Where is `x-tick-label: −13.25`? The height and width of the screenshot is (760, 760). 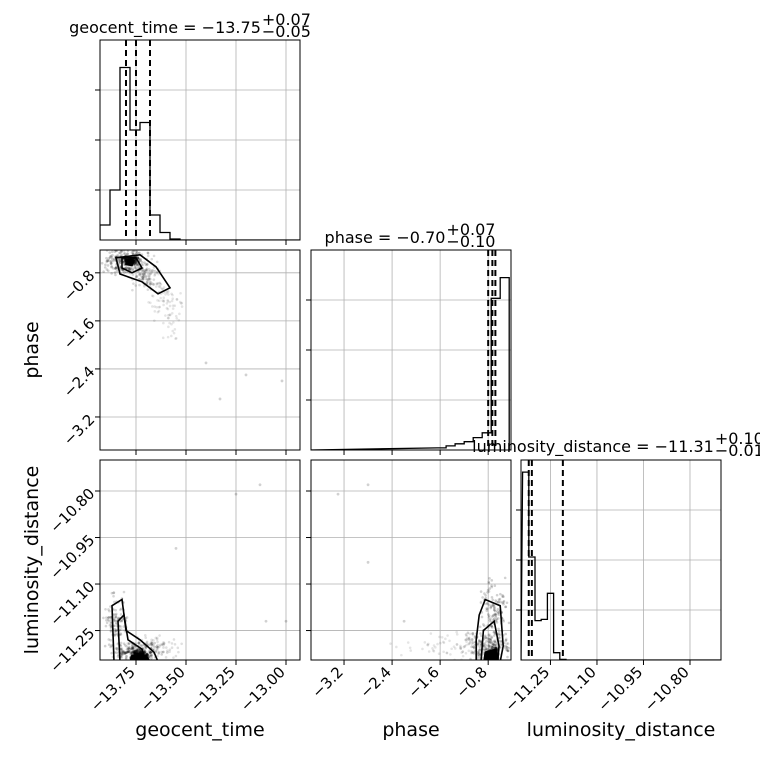 x-tick-label: −13.25 is located at coordinates (213, 689).